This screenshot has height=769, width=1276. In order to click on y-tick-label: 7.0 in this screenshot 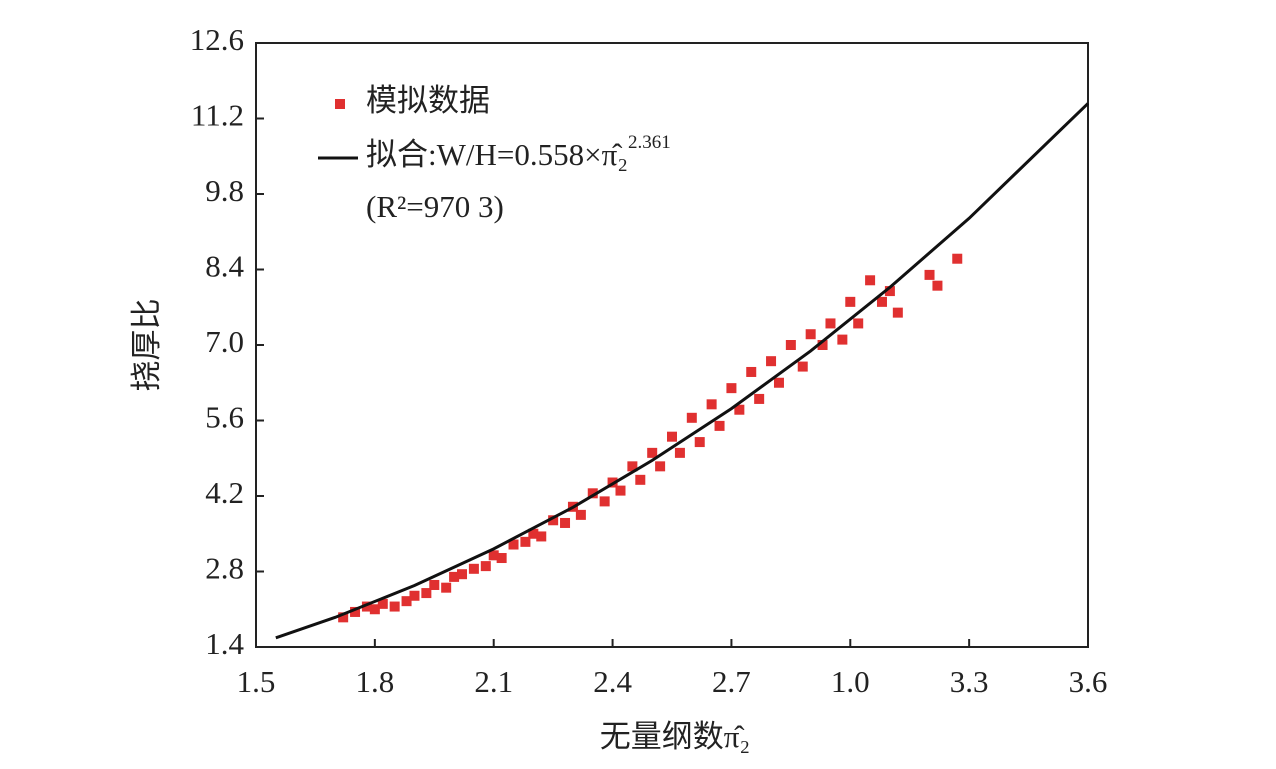, I will do `click(224, 341)`.